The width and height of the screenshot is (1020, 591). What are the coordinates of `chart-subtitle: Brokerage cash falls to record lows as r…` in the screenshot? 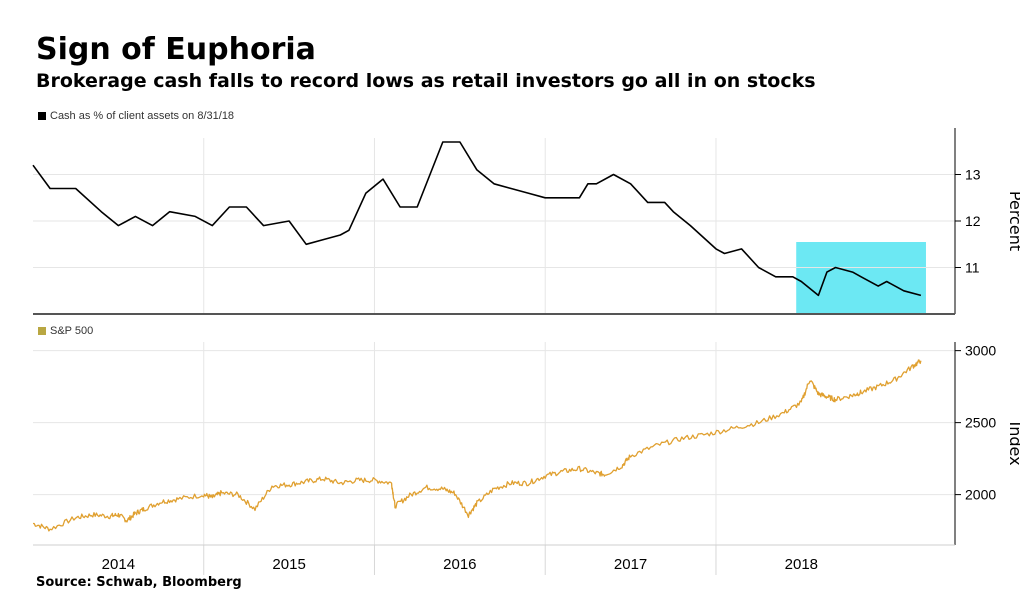 It's located at (426, 81).